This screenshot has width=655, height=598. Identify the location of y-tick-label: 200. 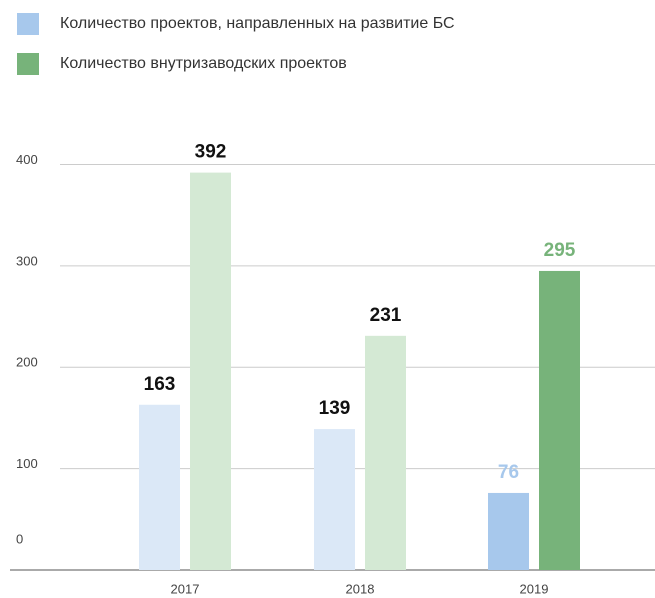
(27, 362).